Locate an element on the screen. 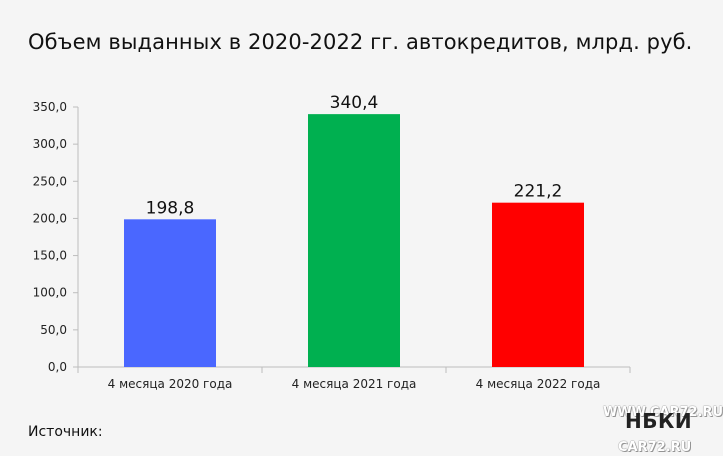  y-tick-label: 50,0 is located at coordinates (53, 330).